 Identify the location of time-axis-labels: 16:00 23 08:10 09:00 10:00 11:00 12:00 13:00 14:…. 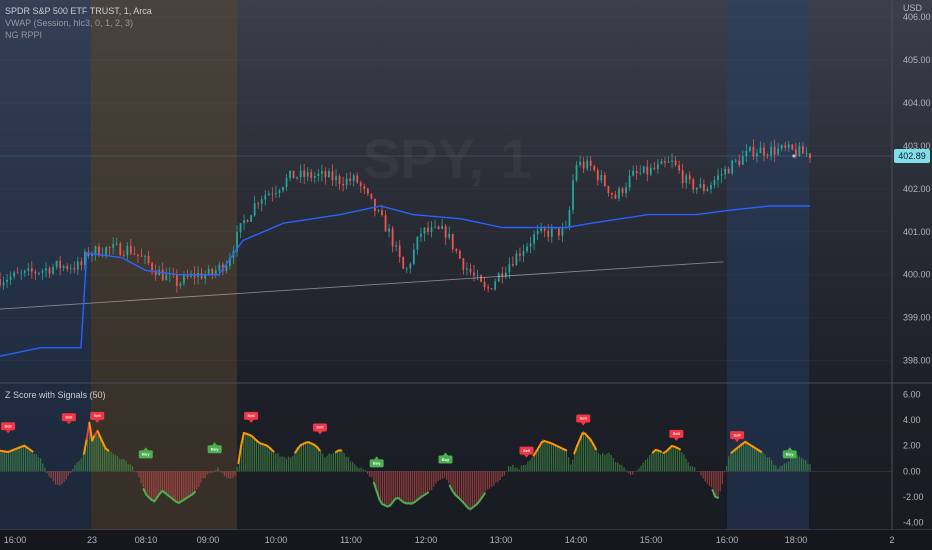
(449, 540).